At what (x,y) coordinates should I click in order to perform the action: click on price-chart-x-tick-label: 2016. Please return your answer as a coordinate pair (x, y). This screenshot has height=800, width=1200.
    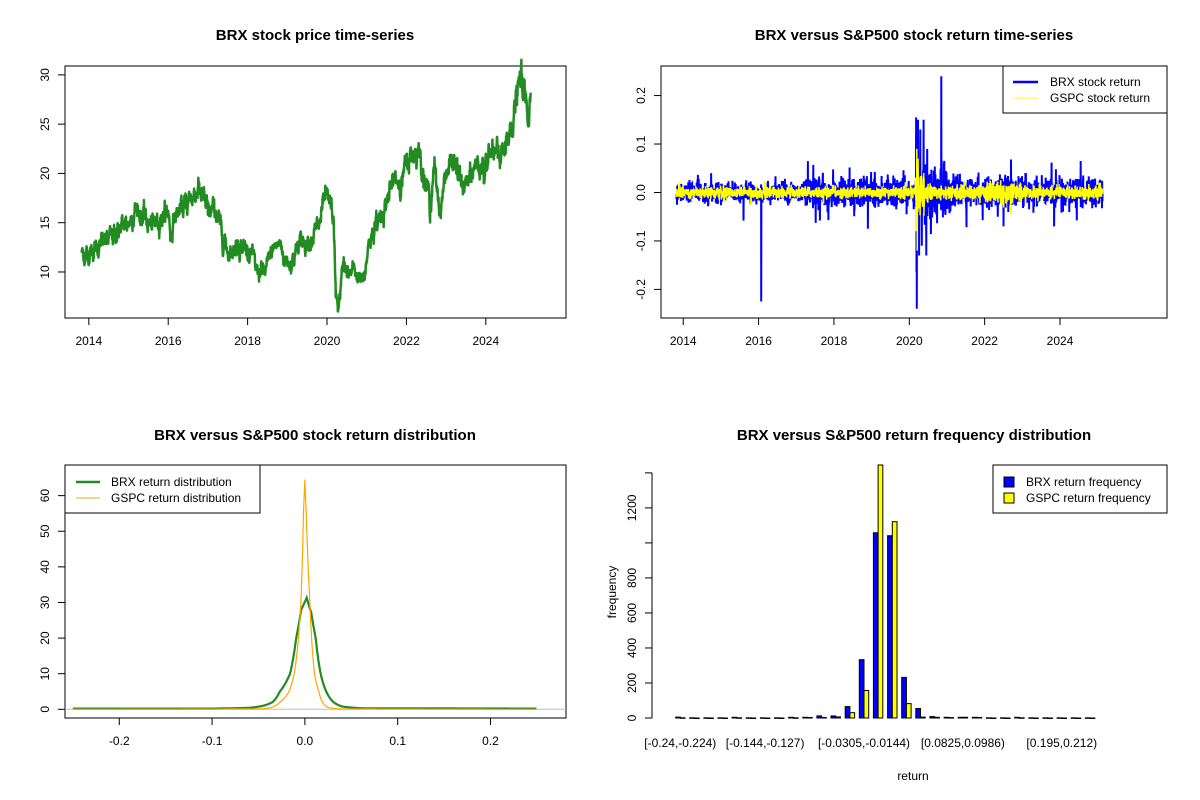
    Looking at the image, I should click on (168, 341).